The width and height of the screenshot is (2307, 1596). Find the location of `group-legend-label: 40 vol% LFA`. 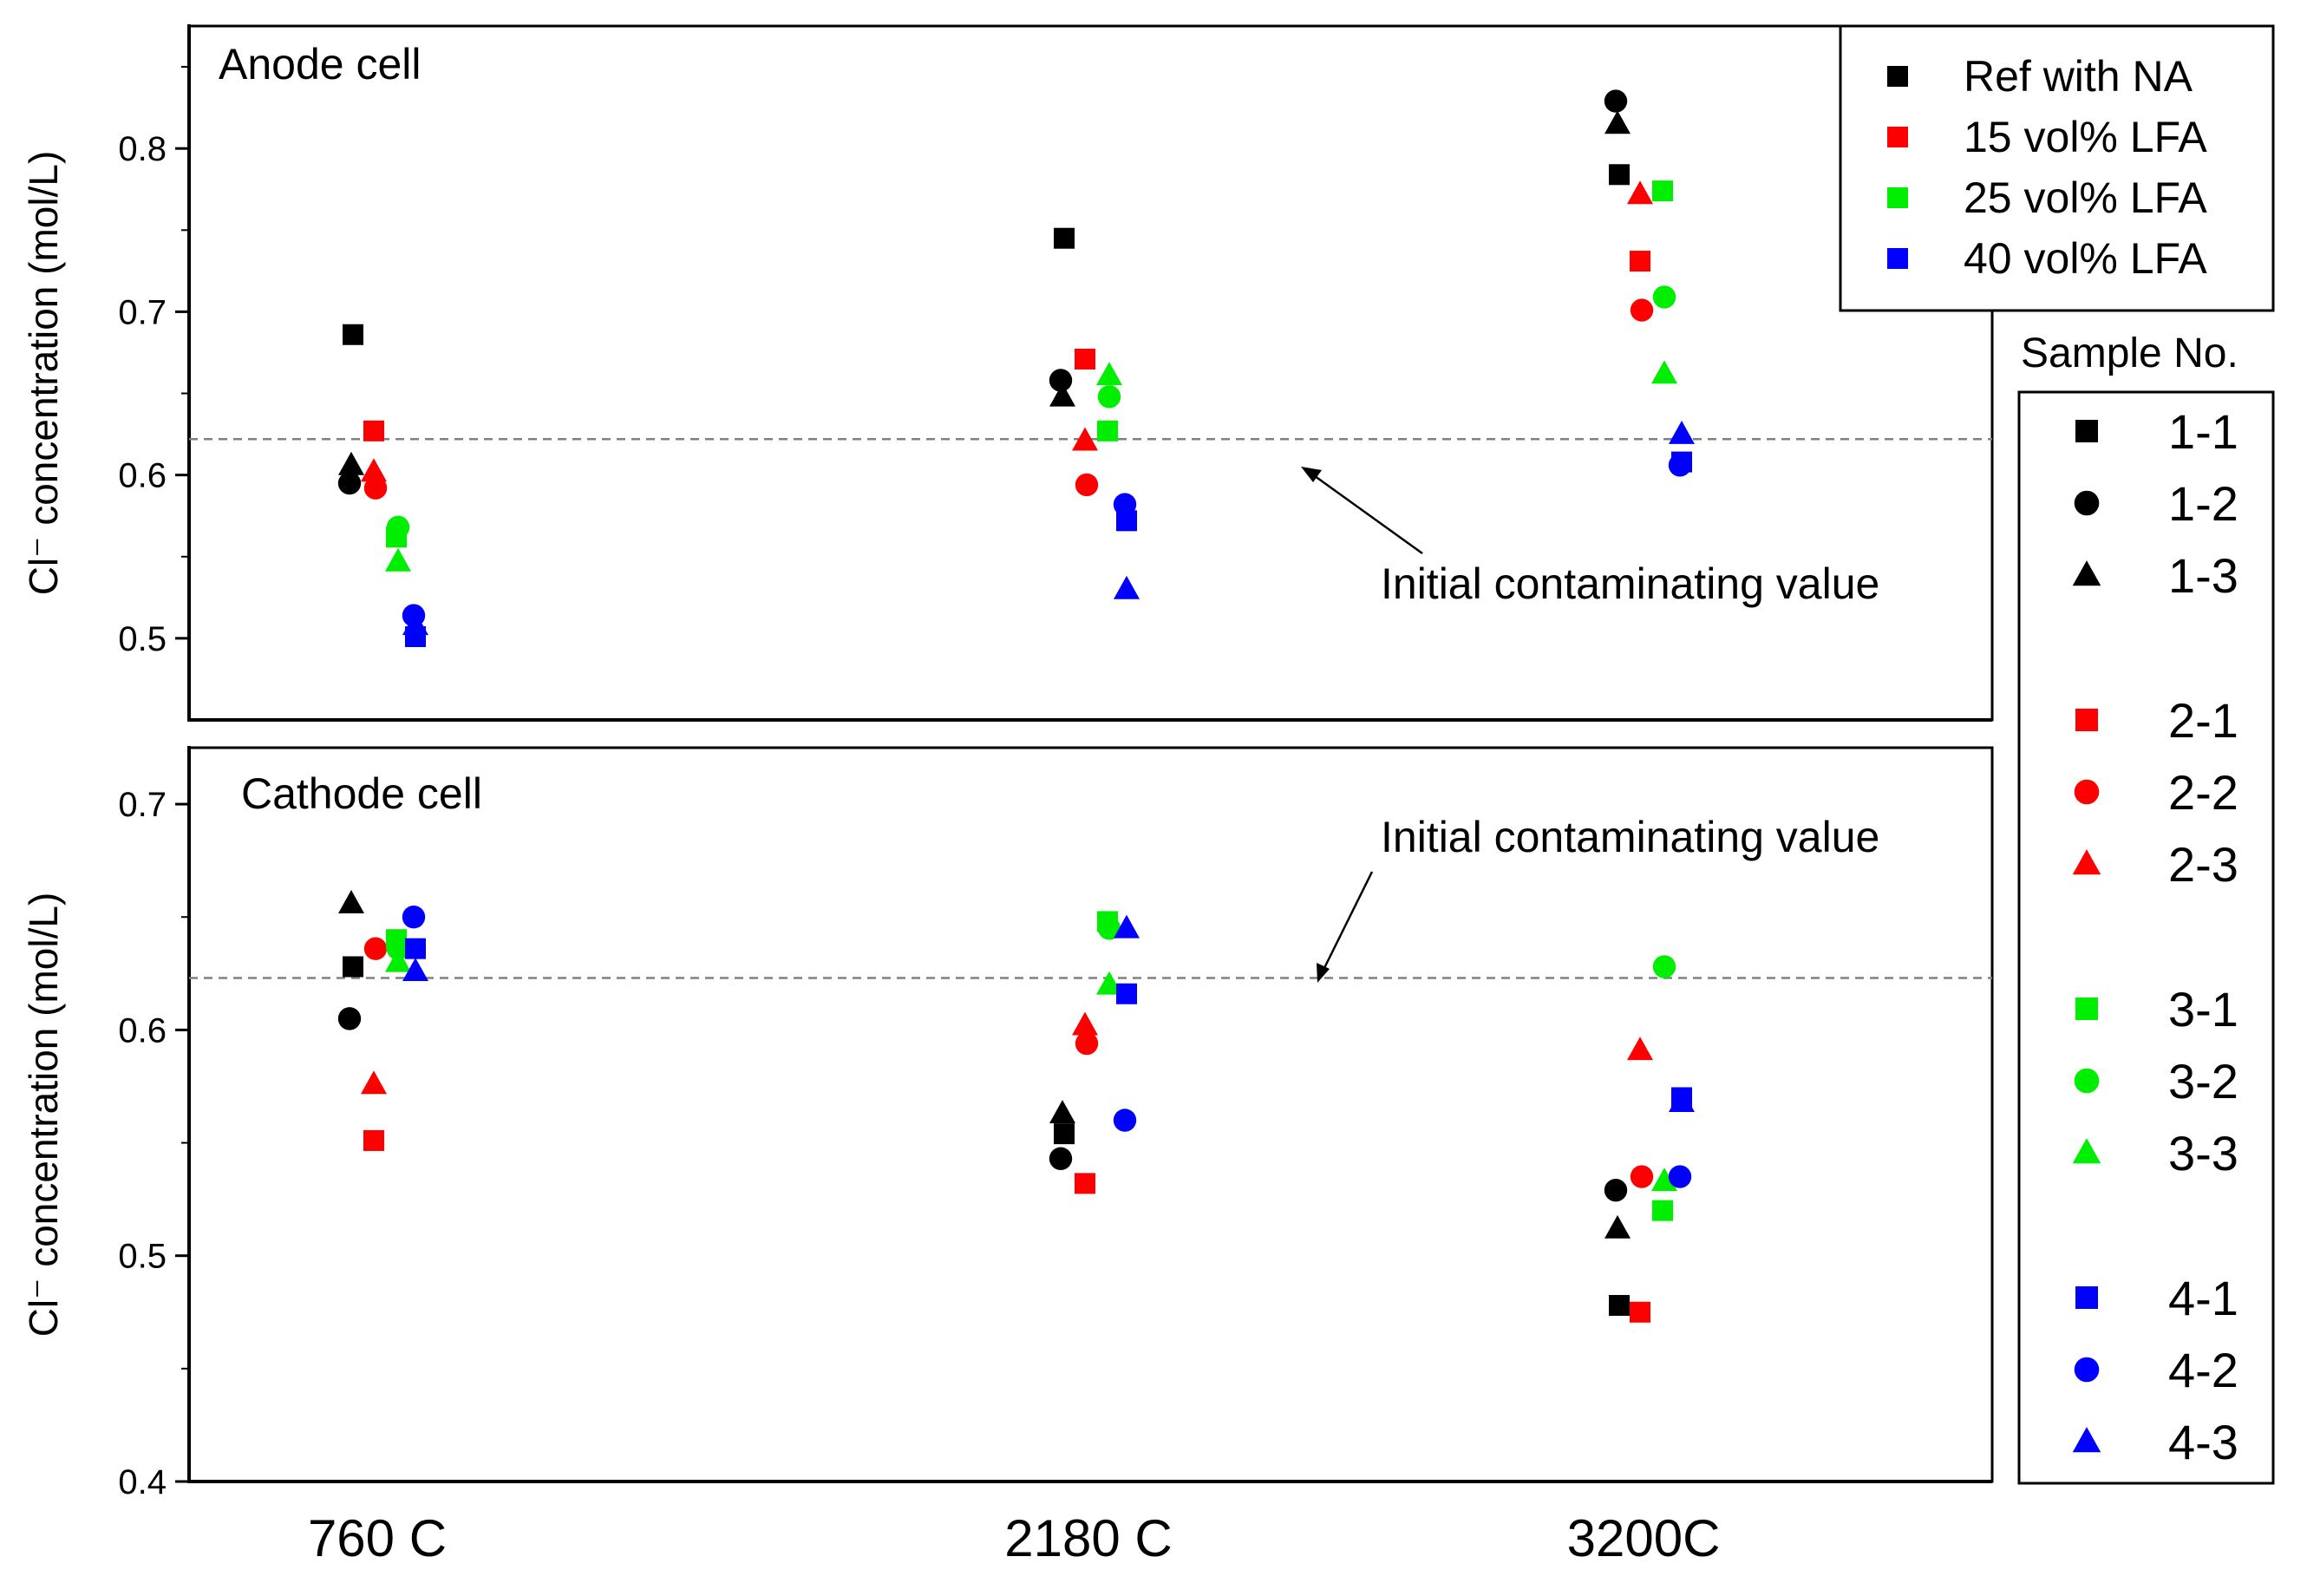

group-legend-label: 40 vol% LFA is located at coordinates (2085, 258).